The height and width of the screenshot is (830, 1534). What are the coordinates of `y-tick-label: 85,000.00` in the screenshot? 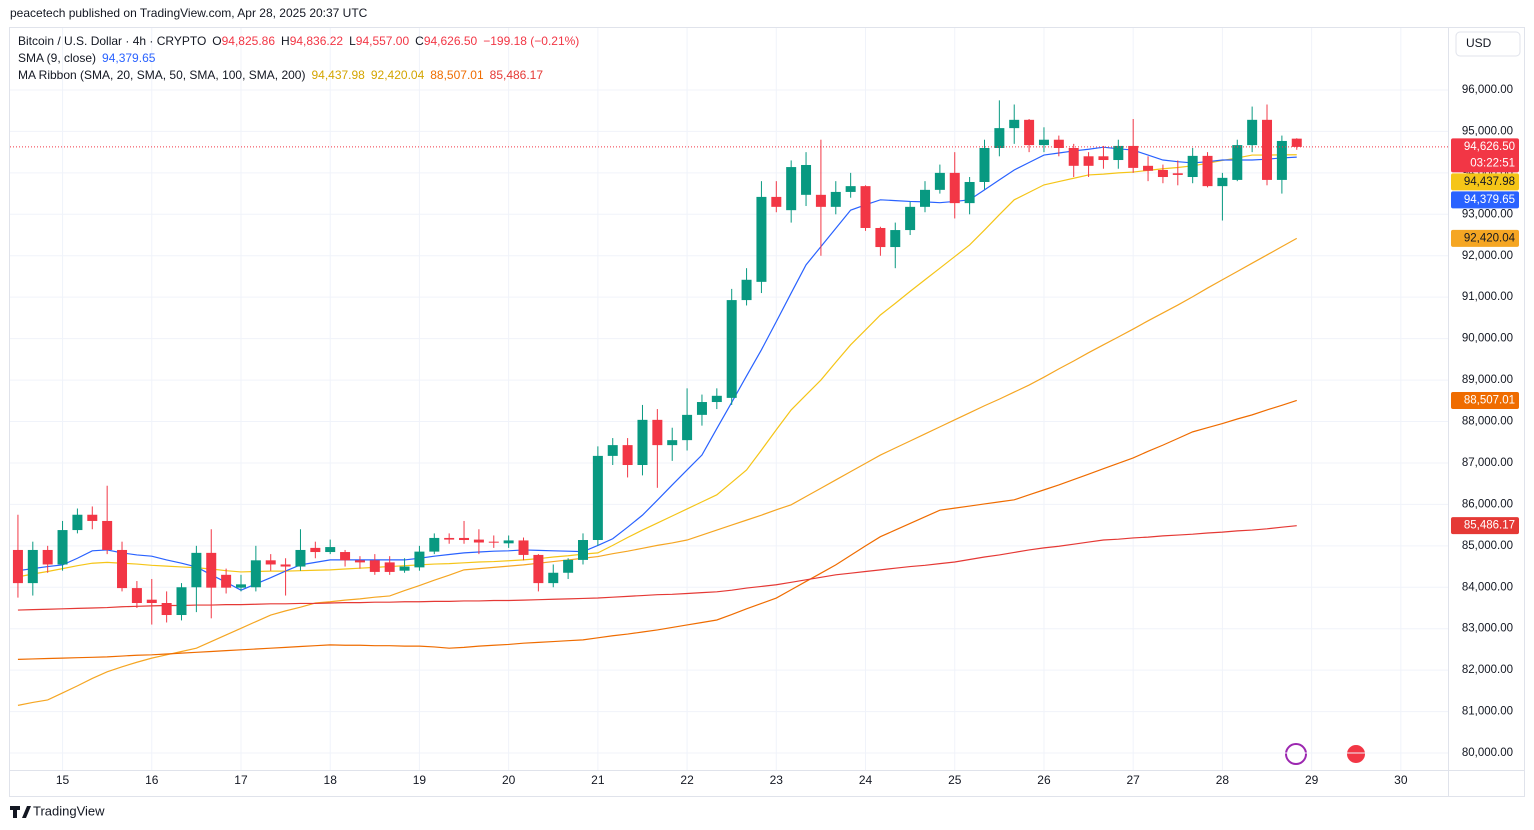 It's located at (1487, 546).